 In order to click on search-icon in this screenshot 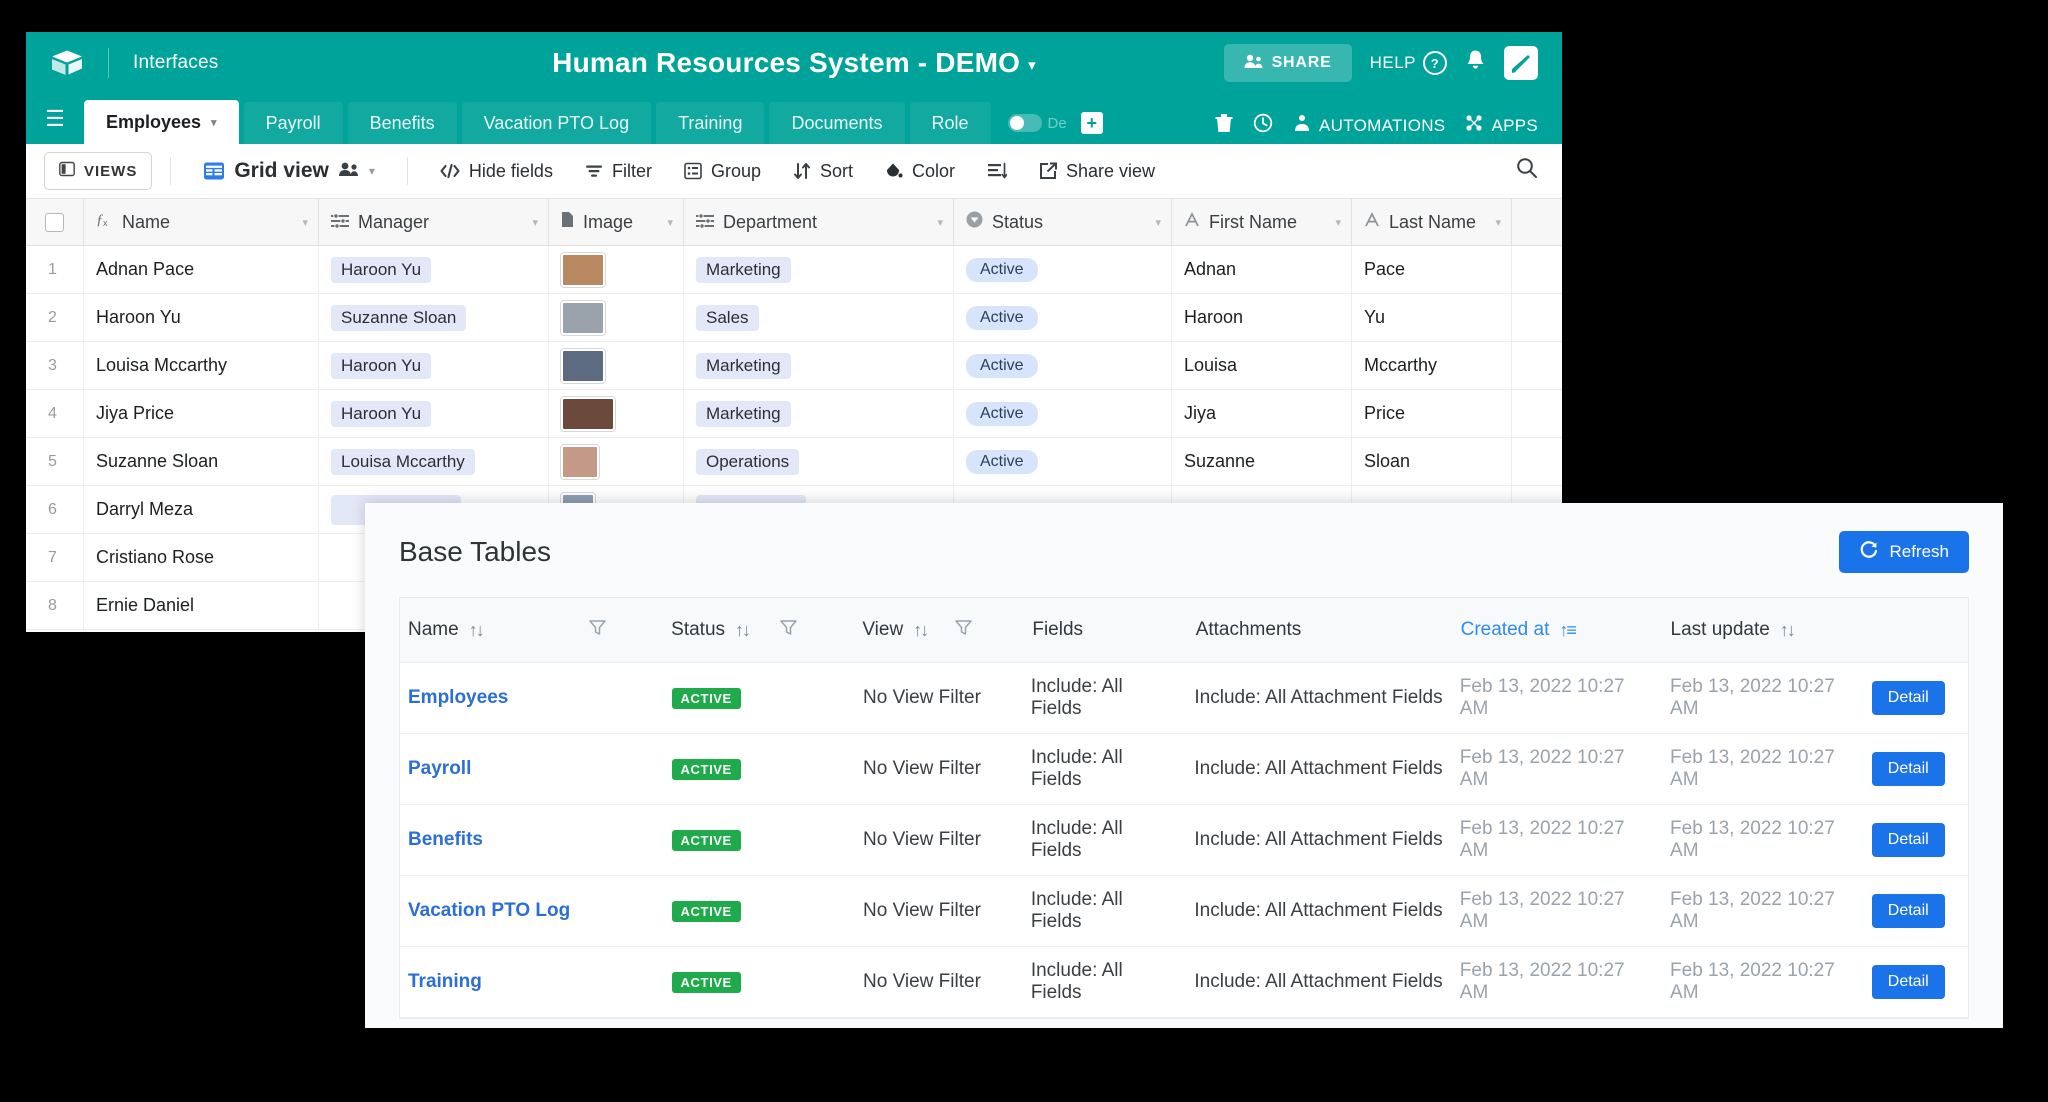, I will do `click(1530, 171)`.